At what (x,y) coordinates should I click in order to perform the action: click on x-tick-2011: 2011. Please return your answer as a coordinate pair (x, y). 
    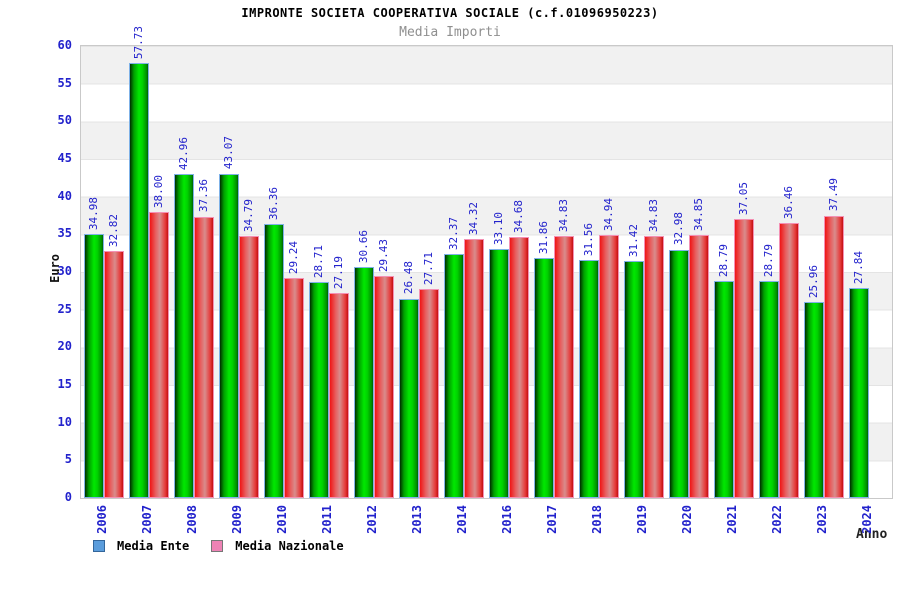
    Looking at the image, I should click on (326, 519).